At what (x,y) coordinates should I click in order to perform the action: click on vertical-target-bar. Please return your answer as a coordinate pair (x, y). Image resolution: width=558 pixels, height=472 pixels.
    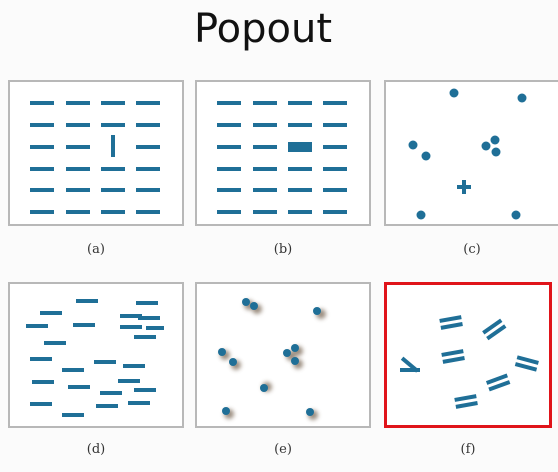
    Looking at the image, I should click on (113, 146).